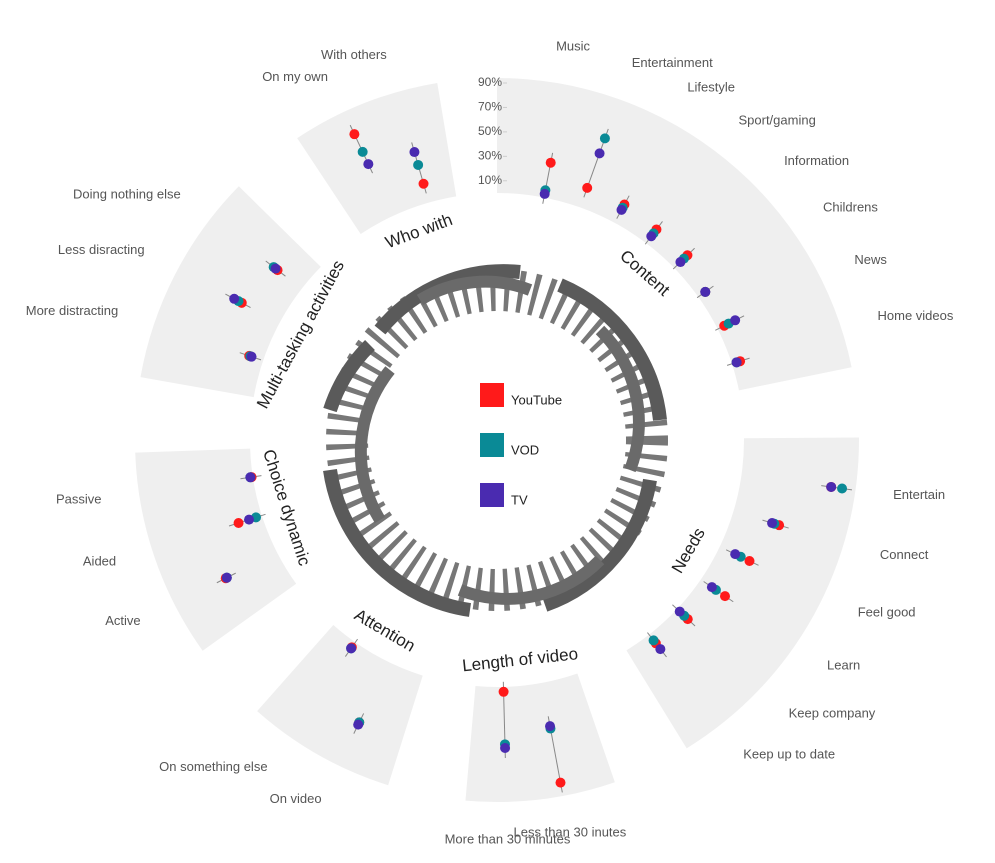 This screenshot has width=995, height=863. Describe the element at coordinates (490, 131) in the screenshot. I see `tick-label: 50%` at that location.